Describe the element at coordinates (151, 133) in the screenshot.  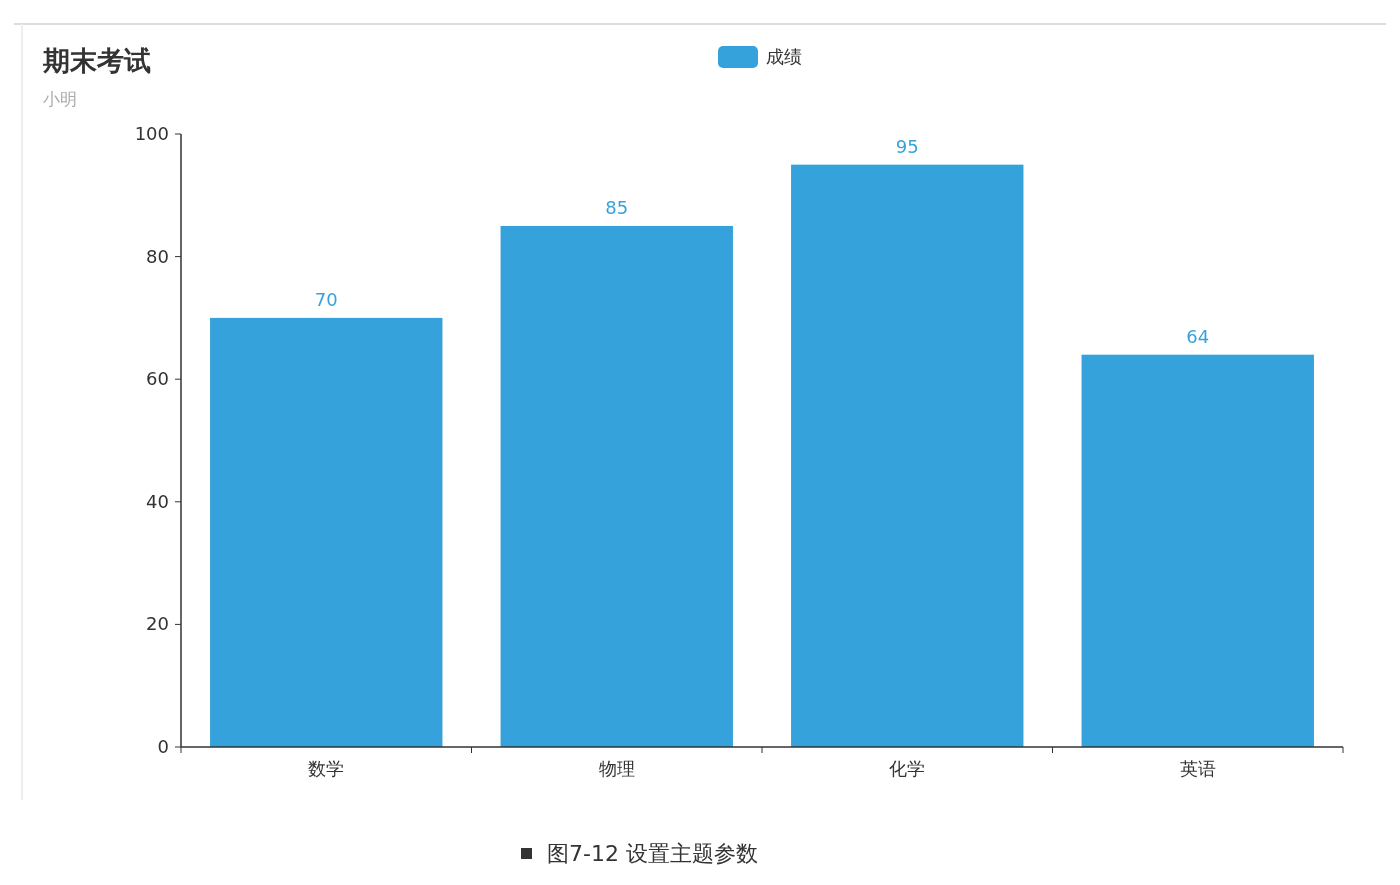
I see `y-tick-label: 100` at that location.